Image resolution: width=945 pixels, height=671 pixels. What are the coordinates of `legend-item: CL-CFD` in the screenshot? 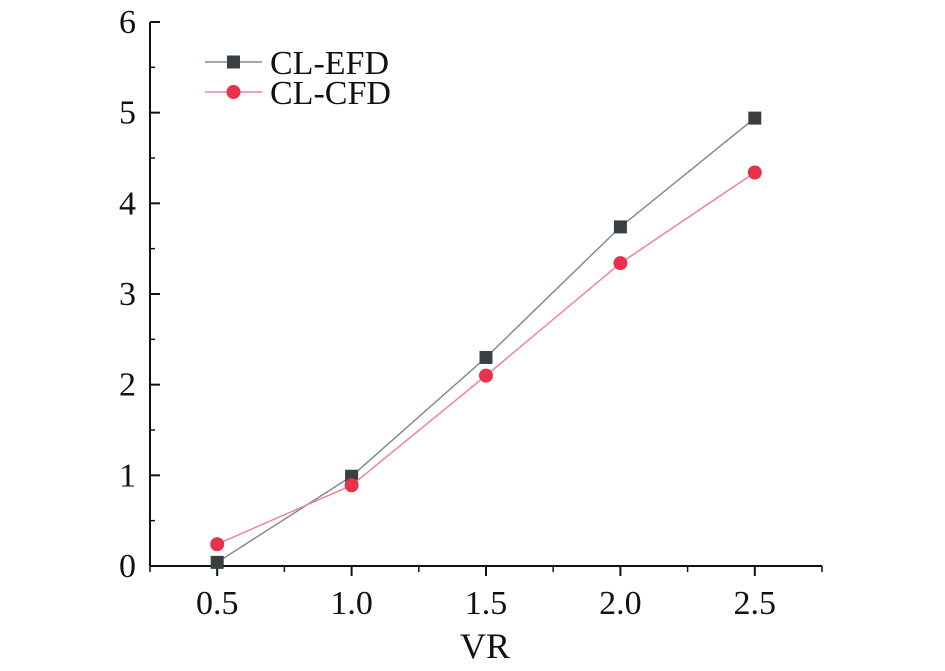 It's located at (298, 93).